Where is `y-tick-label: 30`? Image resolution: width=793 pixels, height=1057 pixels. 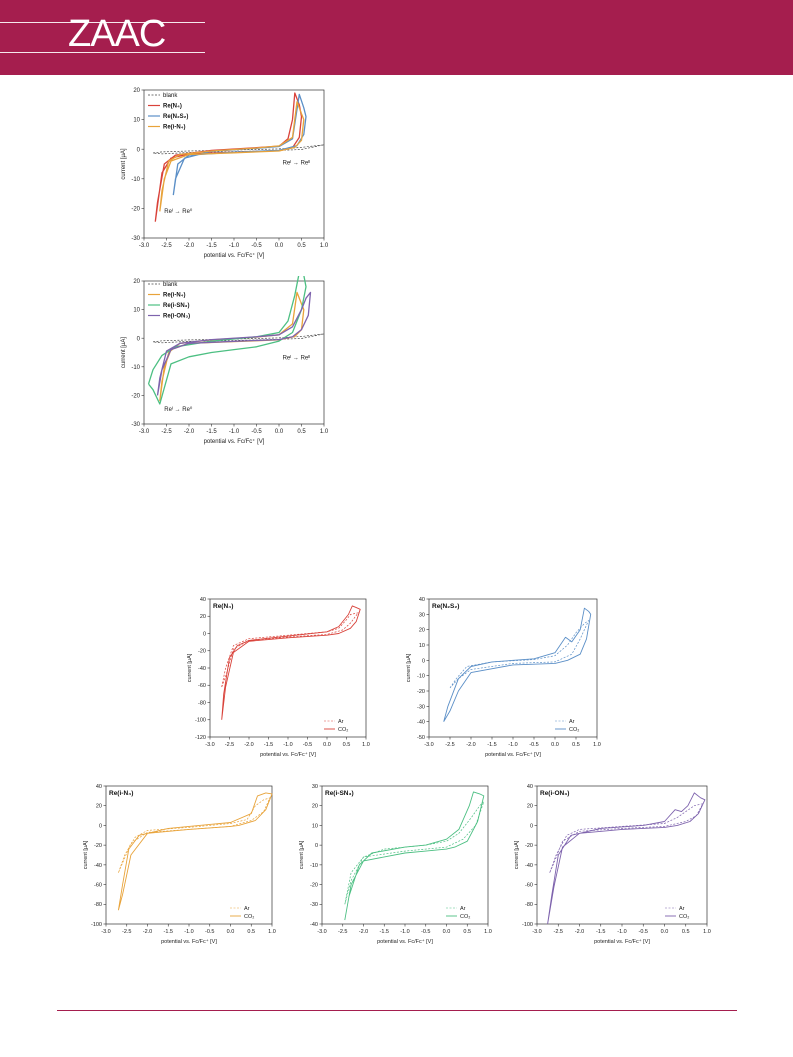 y-tick-label: 30 is located at coordinates (315, 787).